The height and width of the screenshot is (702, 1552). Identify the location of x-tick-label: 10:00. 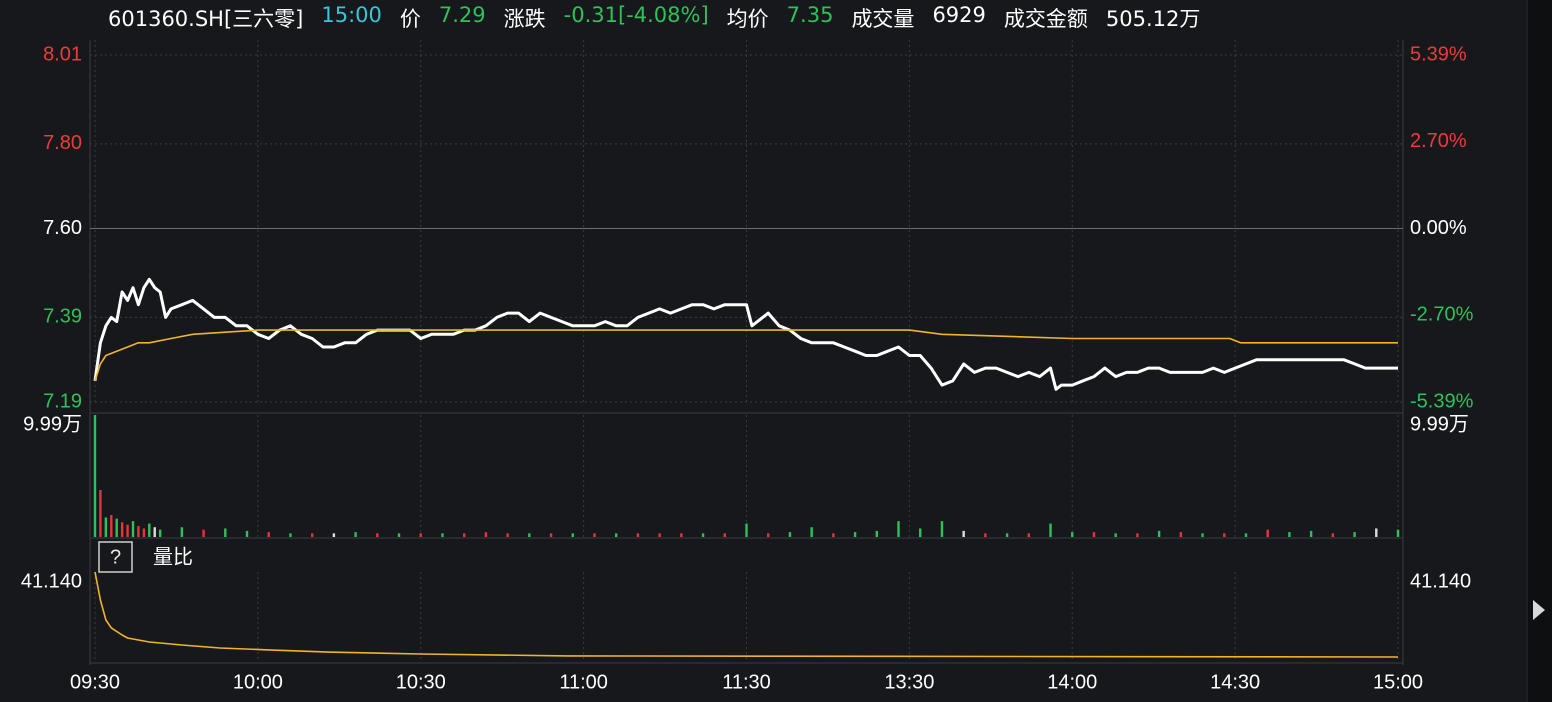
(258, 682).